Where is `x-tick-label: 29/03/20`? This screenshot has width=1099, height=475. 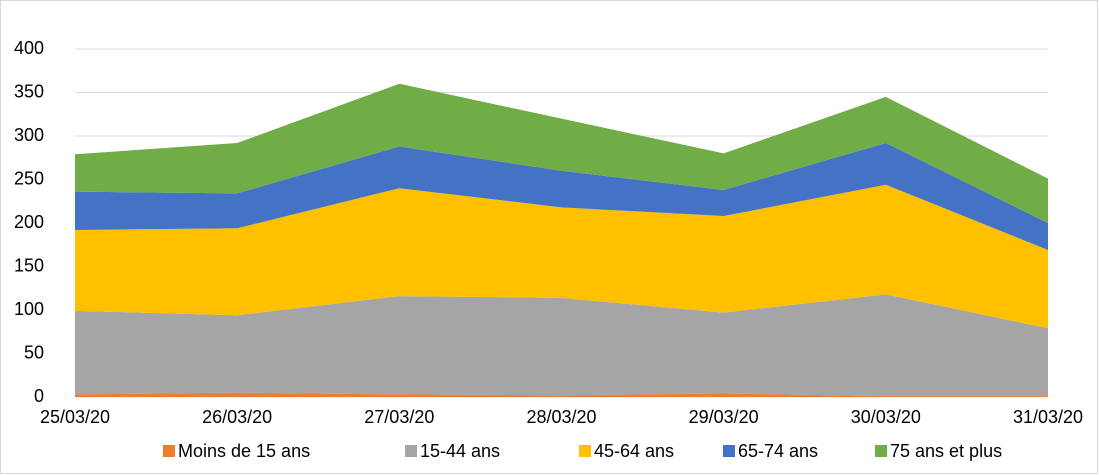
x-tick-label: 29/03/20 is located at coordinates (724, 417).